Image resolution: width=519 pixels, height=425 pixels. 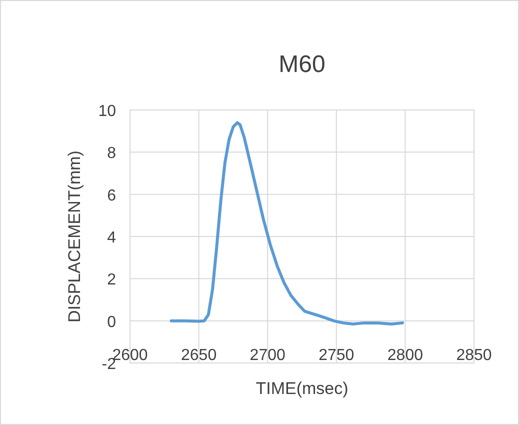 I want to click on y-tick-label: 6, so click(x=111, y=195).